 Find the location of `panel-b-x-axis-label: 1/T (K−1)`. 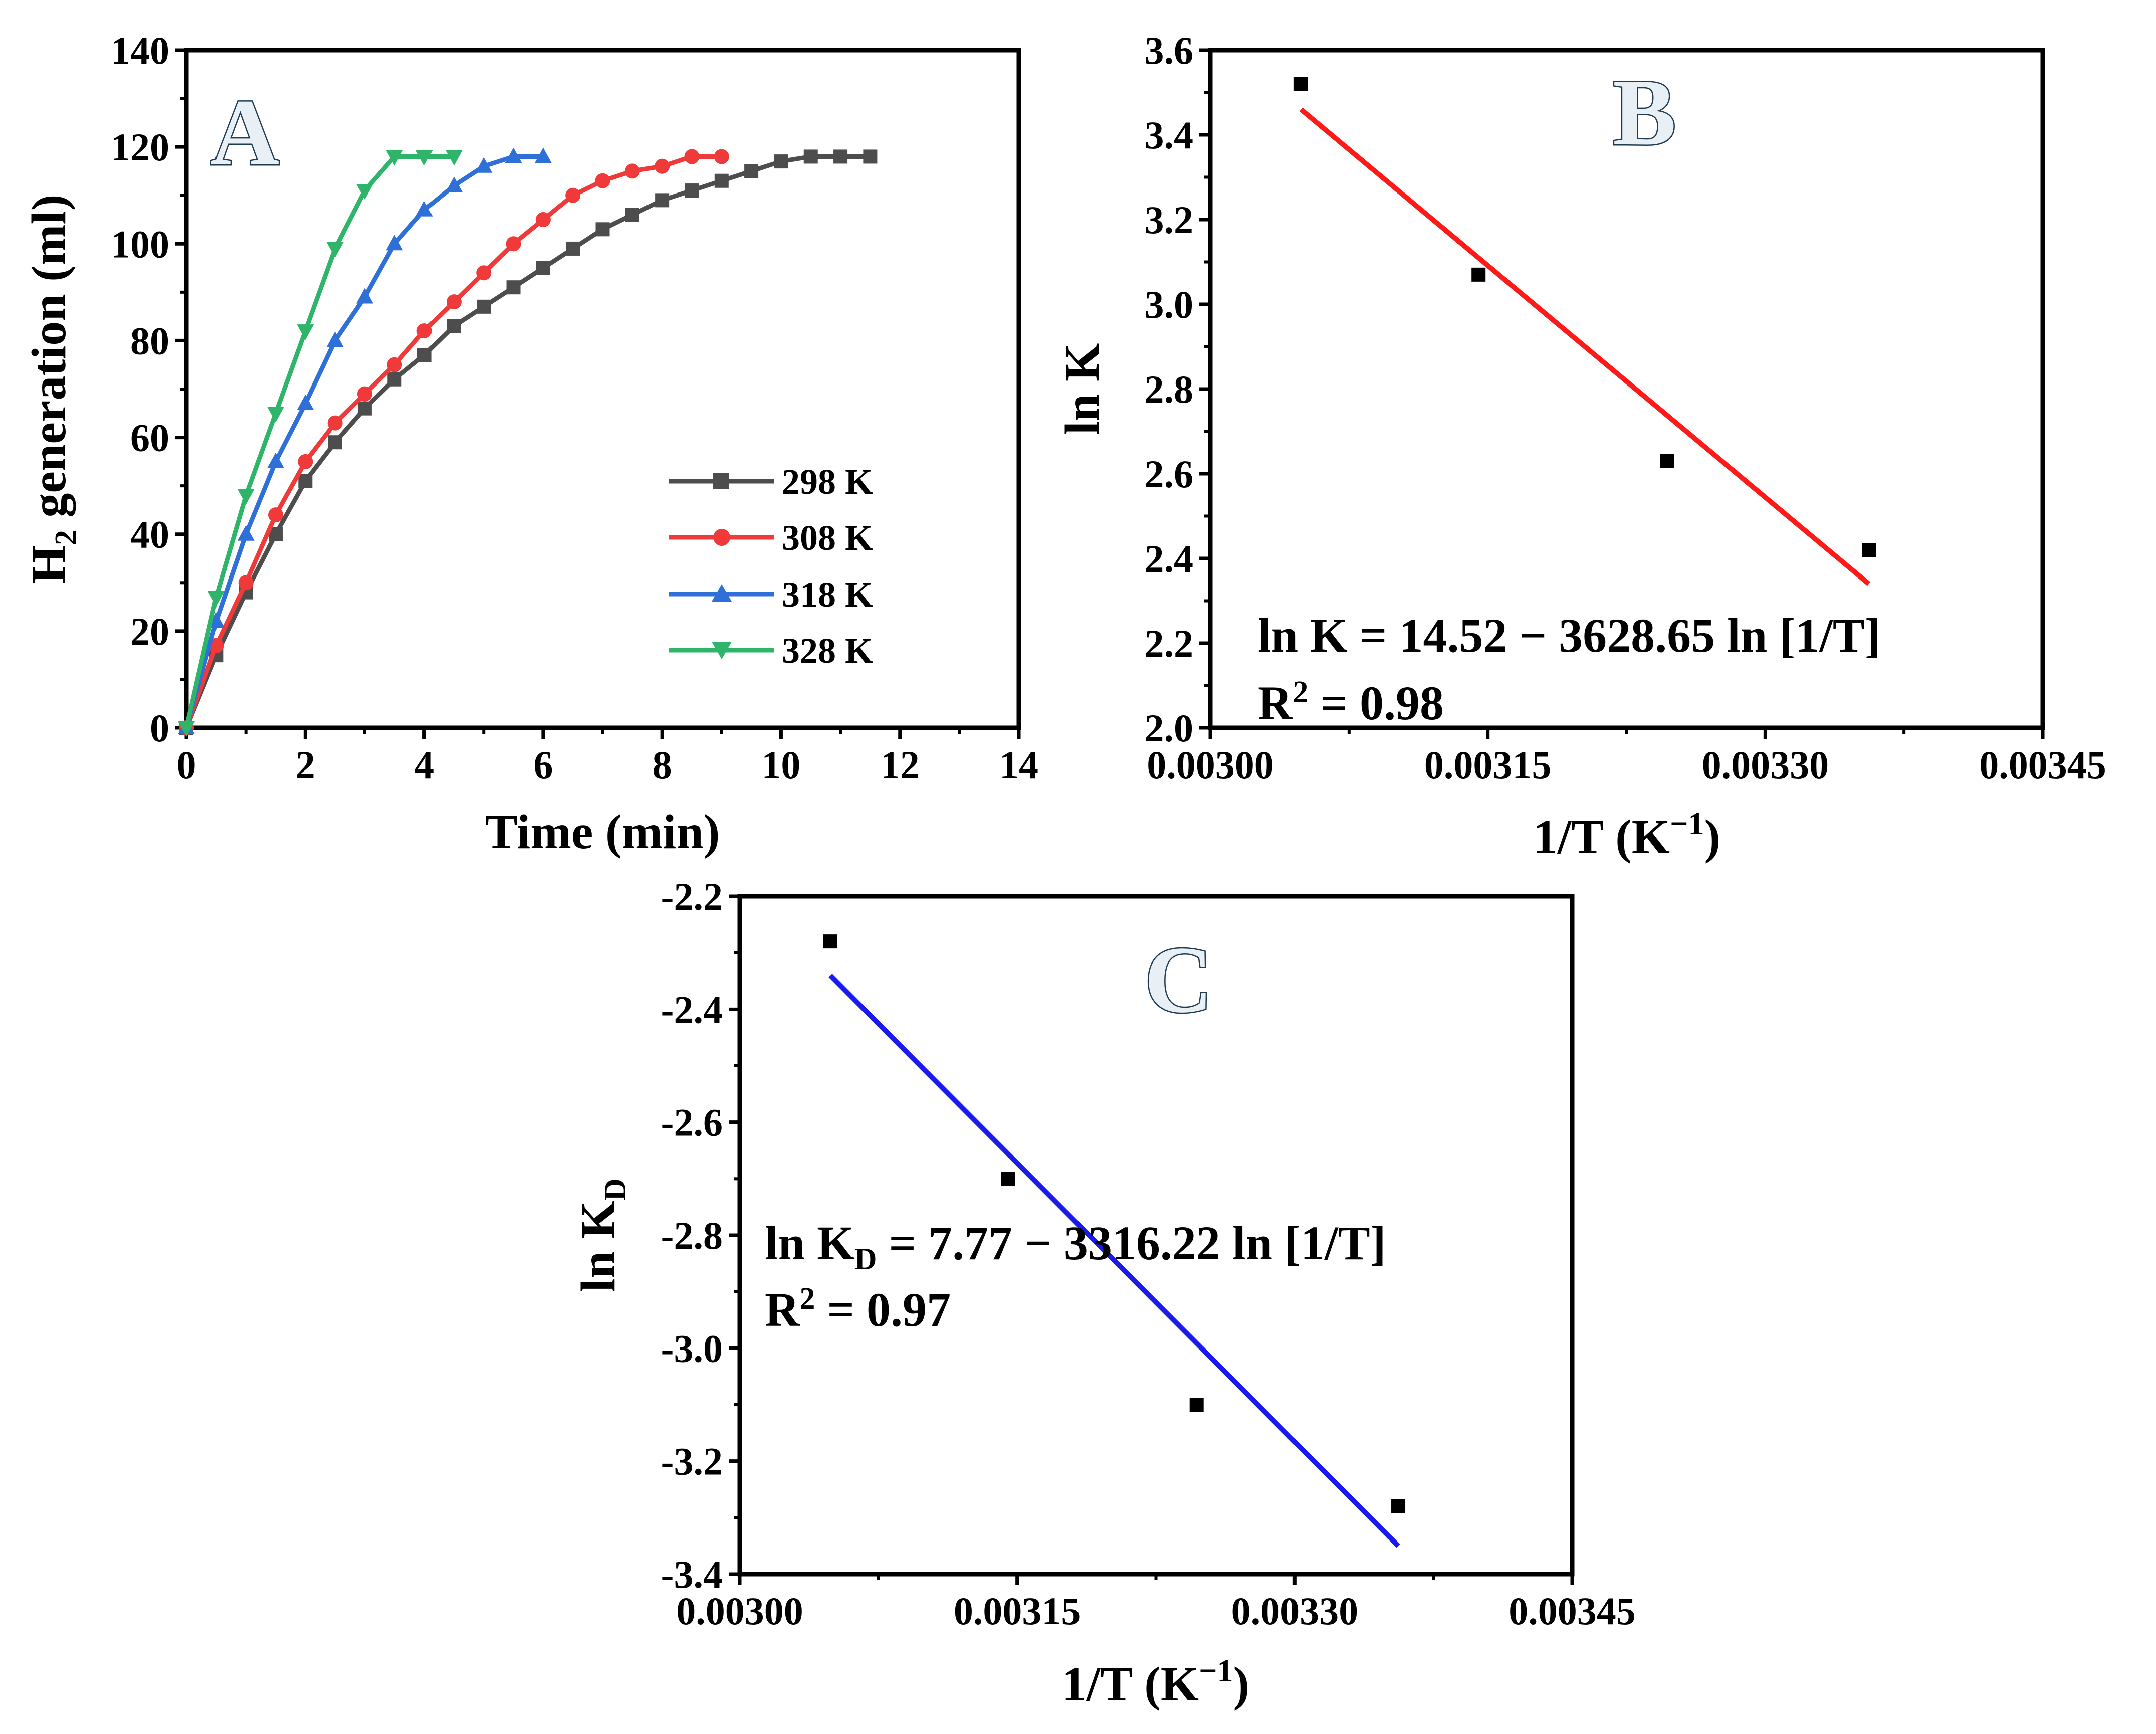

panel-b-x-axis-label: 1/T (K−1) is located at coordinates (1627, 835).